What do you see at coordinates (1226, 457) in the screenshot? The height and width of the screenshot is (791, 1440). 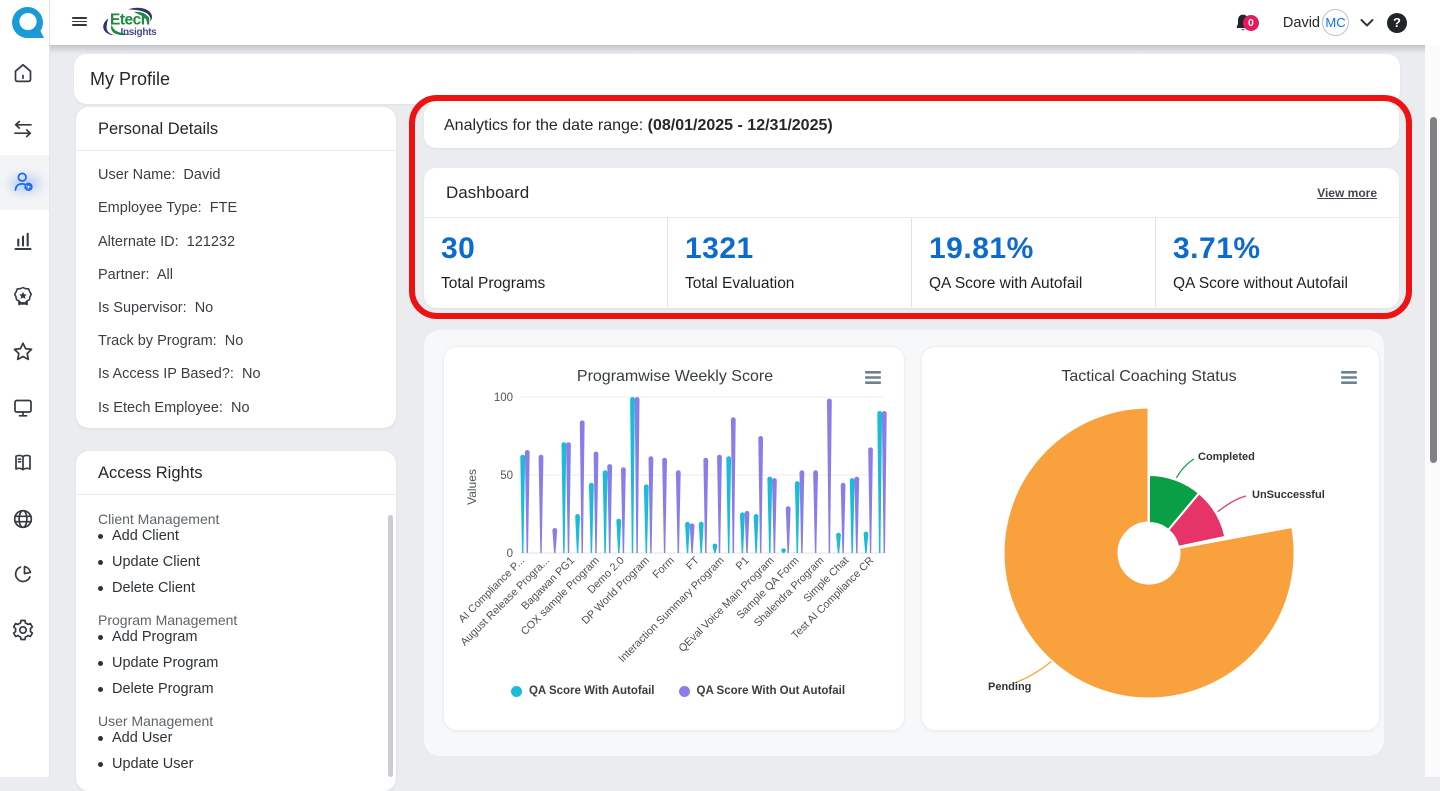 I see `svg-text: Completed` at bounding box center [1226, 457].